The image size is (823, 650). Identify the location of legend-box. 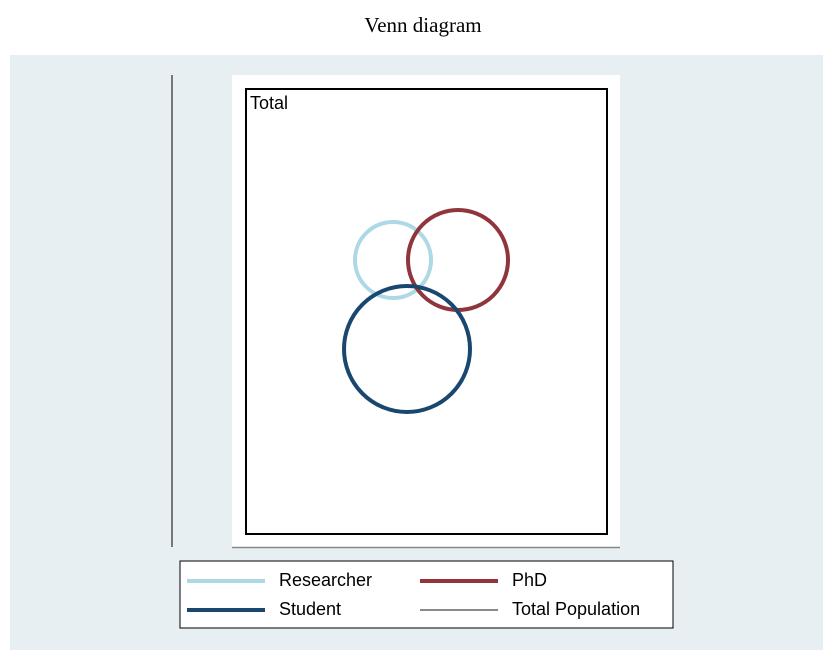
(426, 594).